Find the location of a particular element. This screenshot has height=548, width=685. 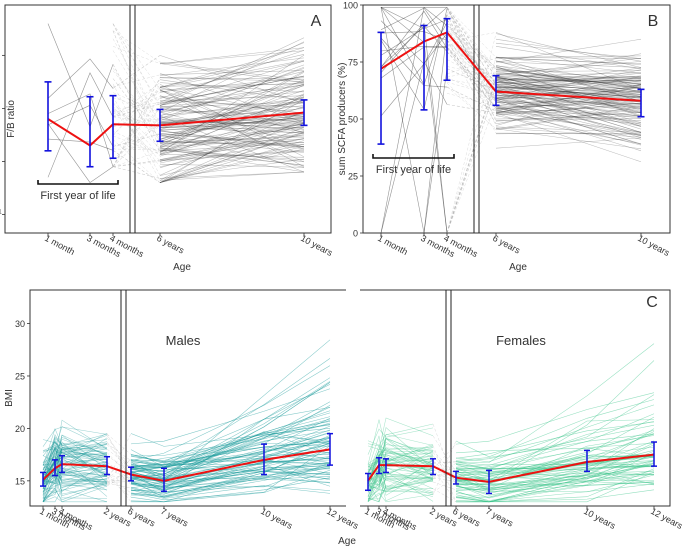

mean-line is located at coordinates (511, 468).